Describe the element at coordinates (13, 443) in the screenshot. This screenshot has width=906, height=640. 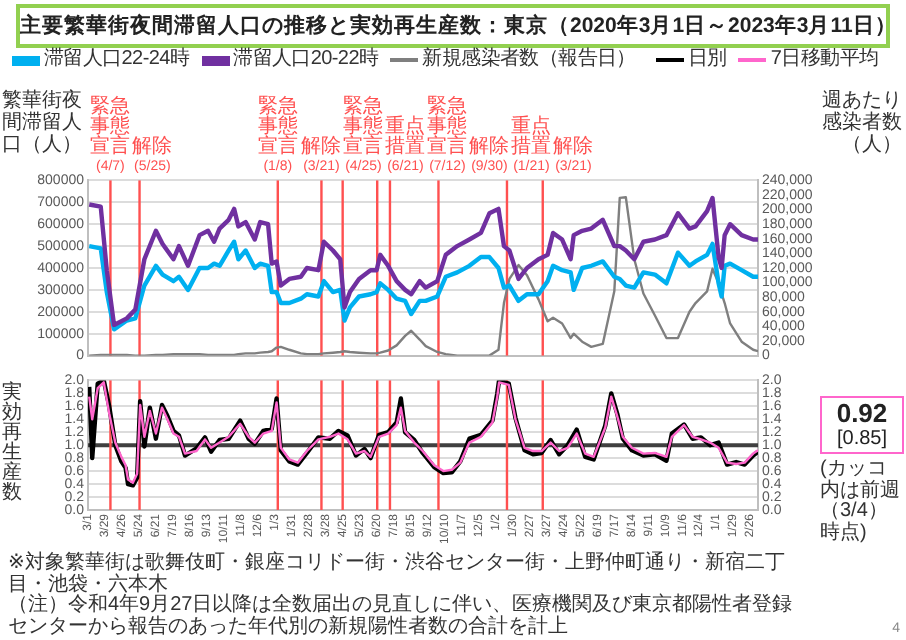
I see `y-axis-title: 実効再生産数` at that location.